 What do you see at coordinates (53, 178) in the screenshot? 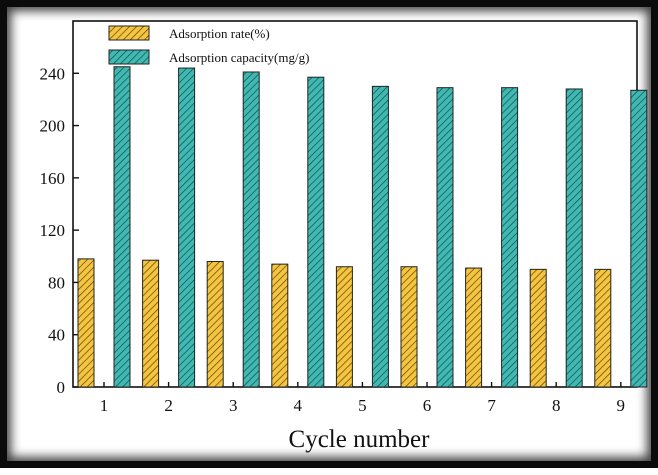
I see `y-tick-label: 160` at bounding box center [53, 178].